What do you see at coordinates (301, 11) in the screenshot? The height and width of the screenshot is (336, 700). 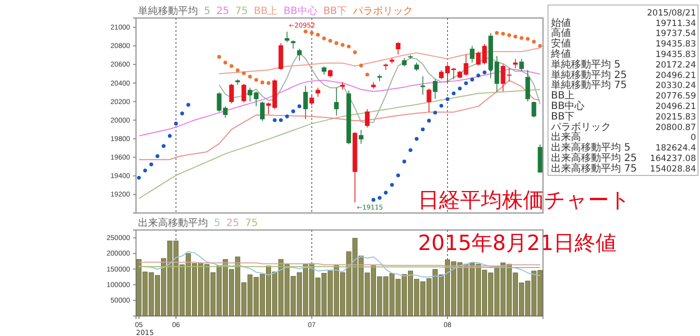 I see `text: BB中心` at bounding box center [301, 11].